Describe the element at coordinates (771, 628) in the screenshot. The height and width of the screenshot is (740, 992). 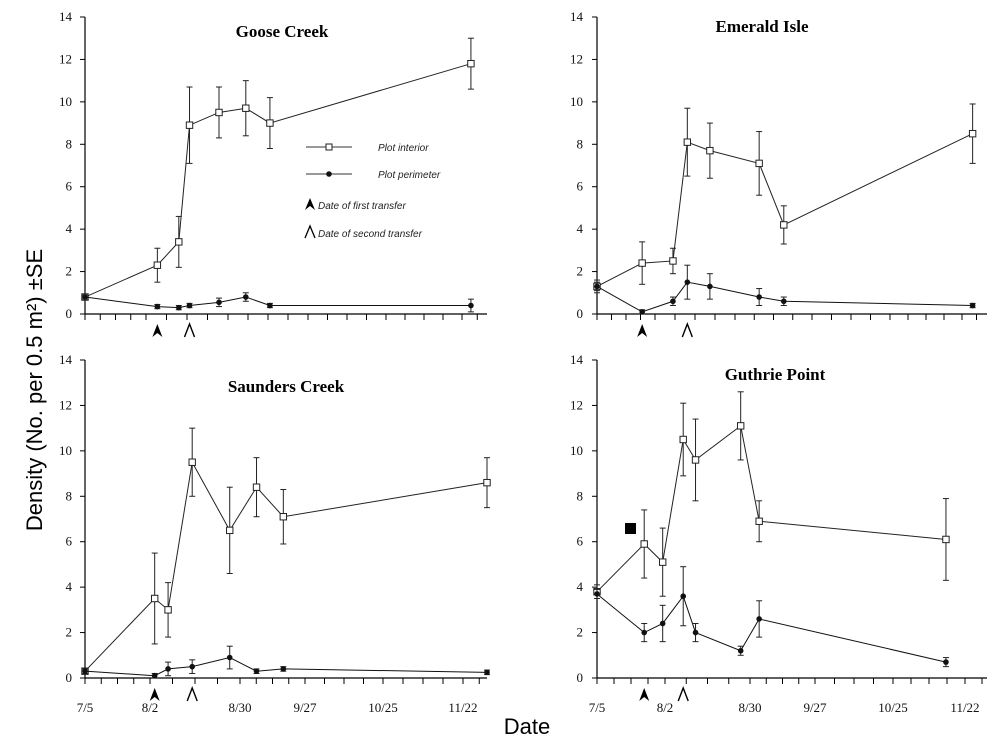
I see `perimeter-series-line` at that location.